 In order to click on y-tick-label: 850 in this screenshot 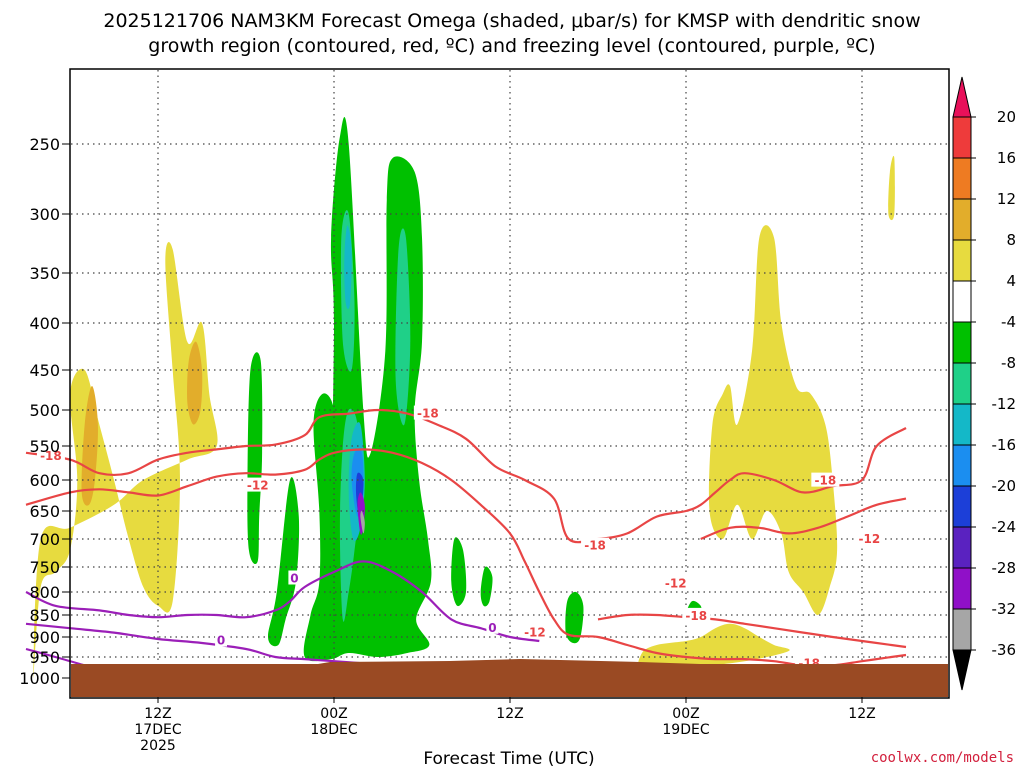, I will do `click(44, 615)`.